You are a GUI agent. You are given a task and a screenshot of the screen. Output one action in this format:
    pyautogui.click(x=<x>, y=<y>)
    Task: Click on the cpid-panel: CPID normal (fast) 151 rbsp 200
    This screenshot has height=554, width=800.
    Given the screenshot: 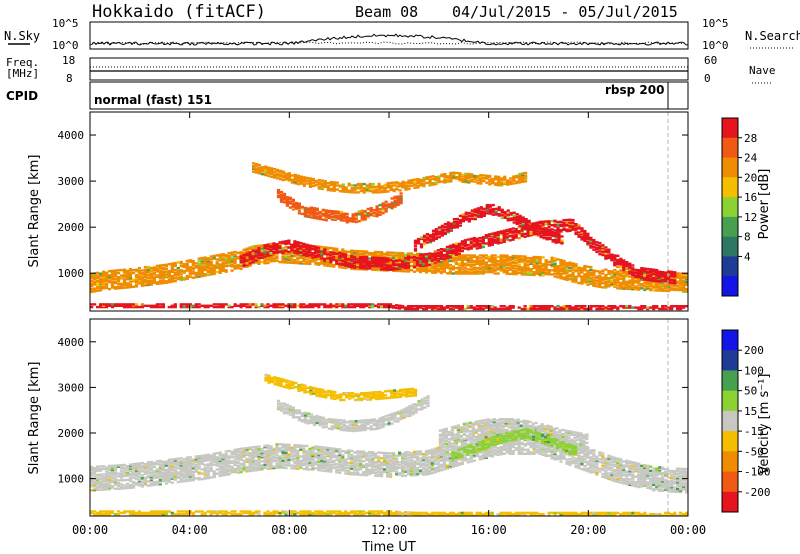 What is the action you would take?
    pyautogui.click(x=347, y=95)
    